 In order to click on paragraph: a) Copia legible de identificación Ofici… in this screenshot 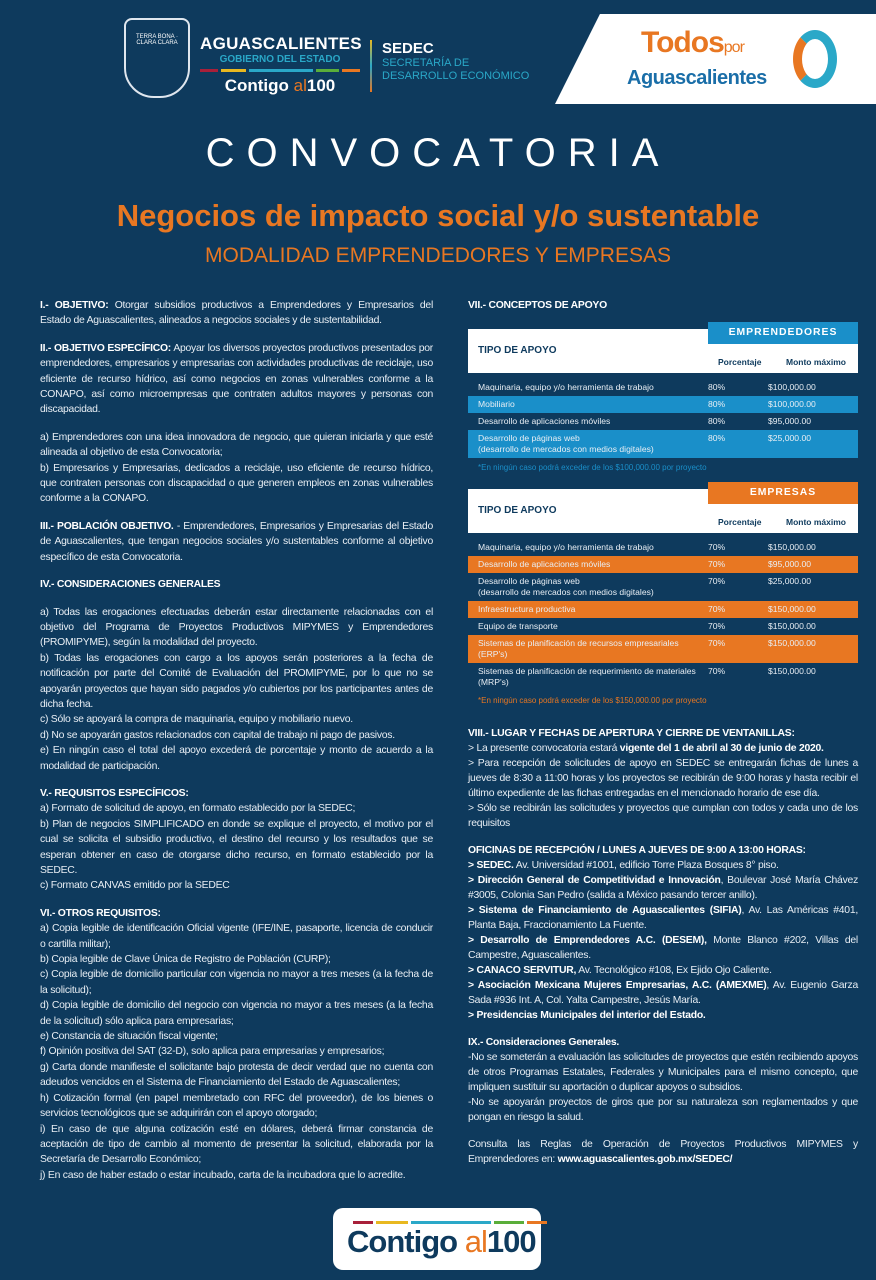, I will do `click(236, 936)`.